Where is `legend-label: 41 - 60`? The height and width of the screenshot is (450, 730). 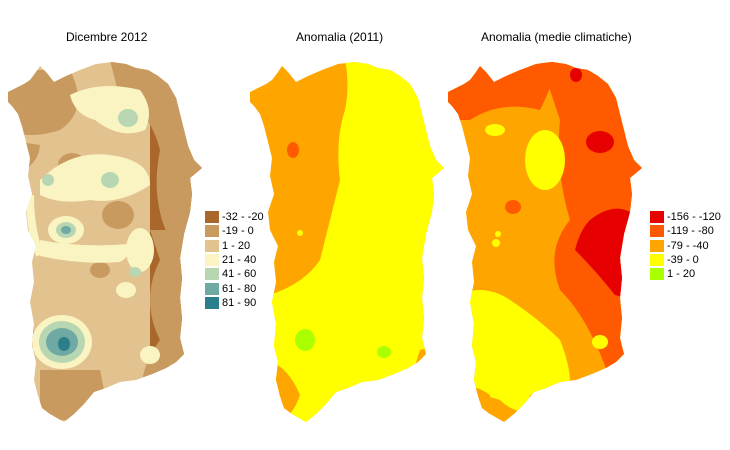
legend-label: 41 - 60 is located at coordinates (239, 274).